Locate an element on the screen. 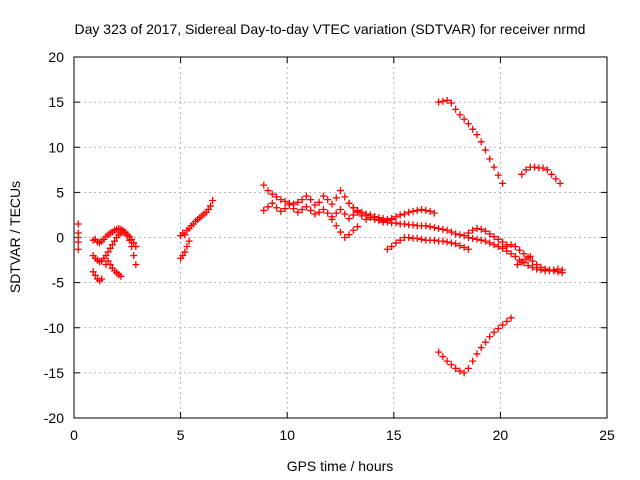  series-seg-d4 is located at coordinates (523, 260).